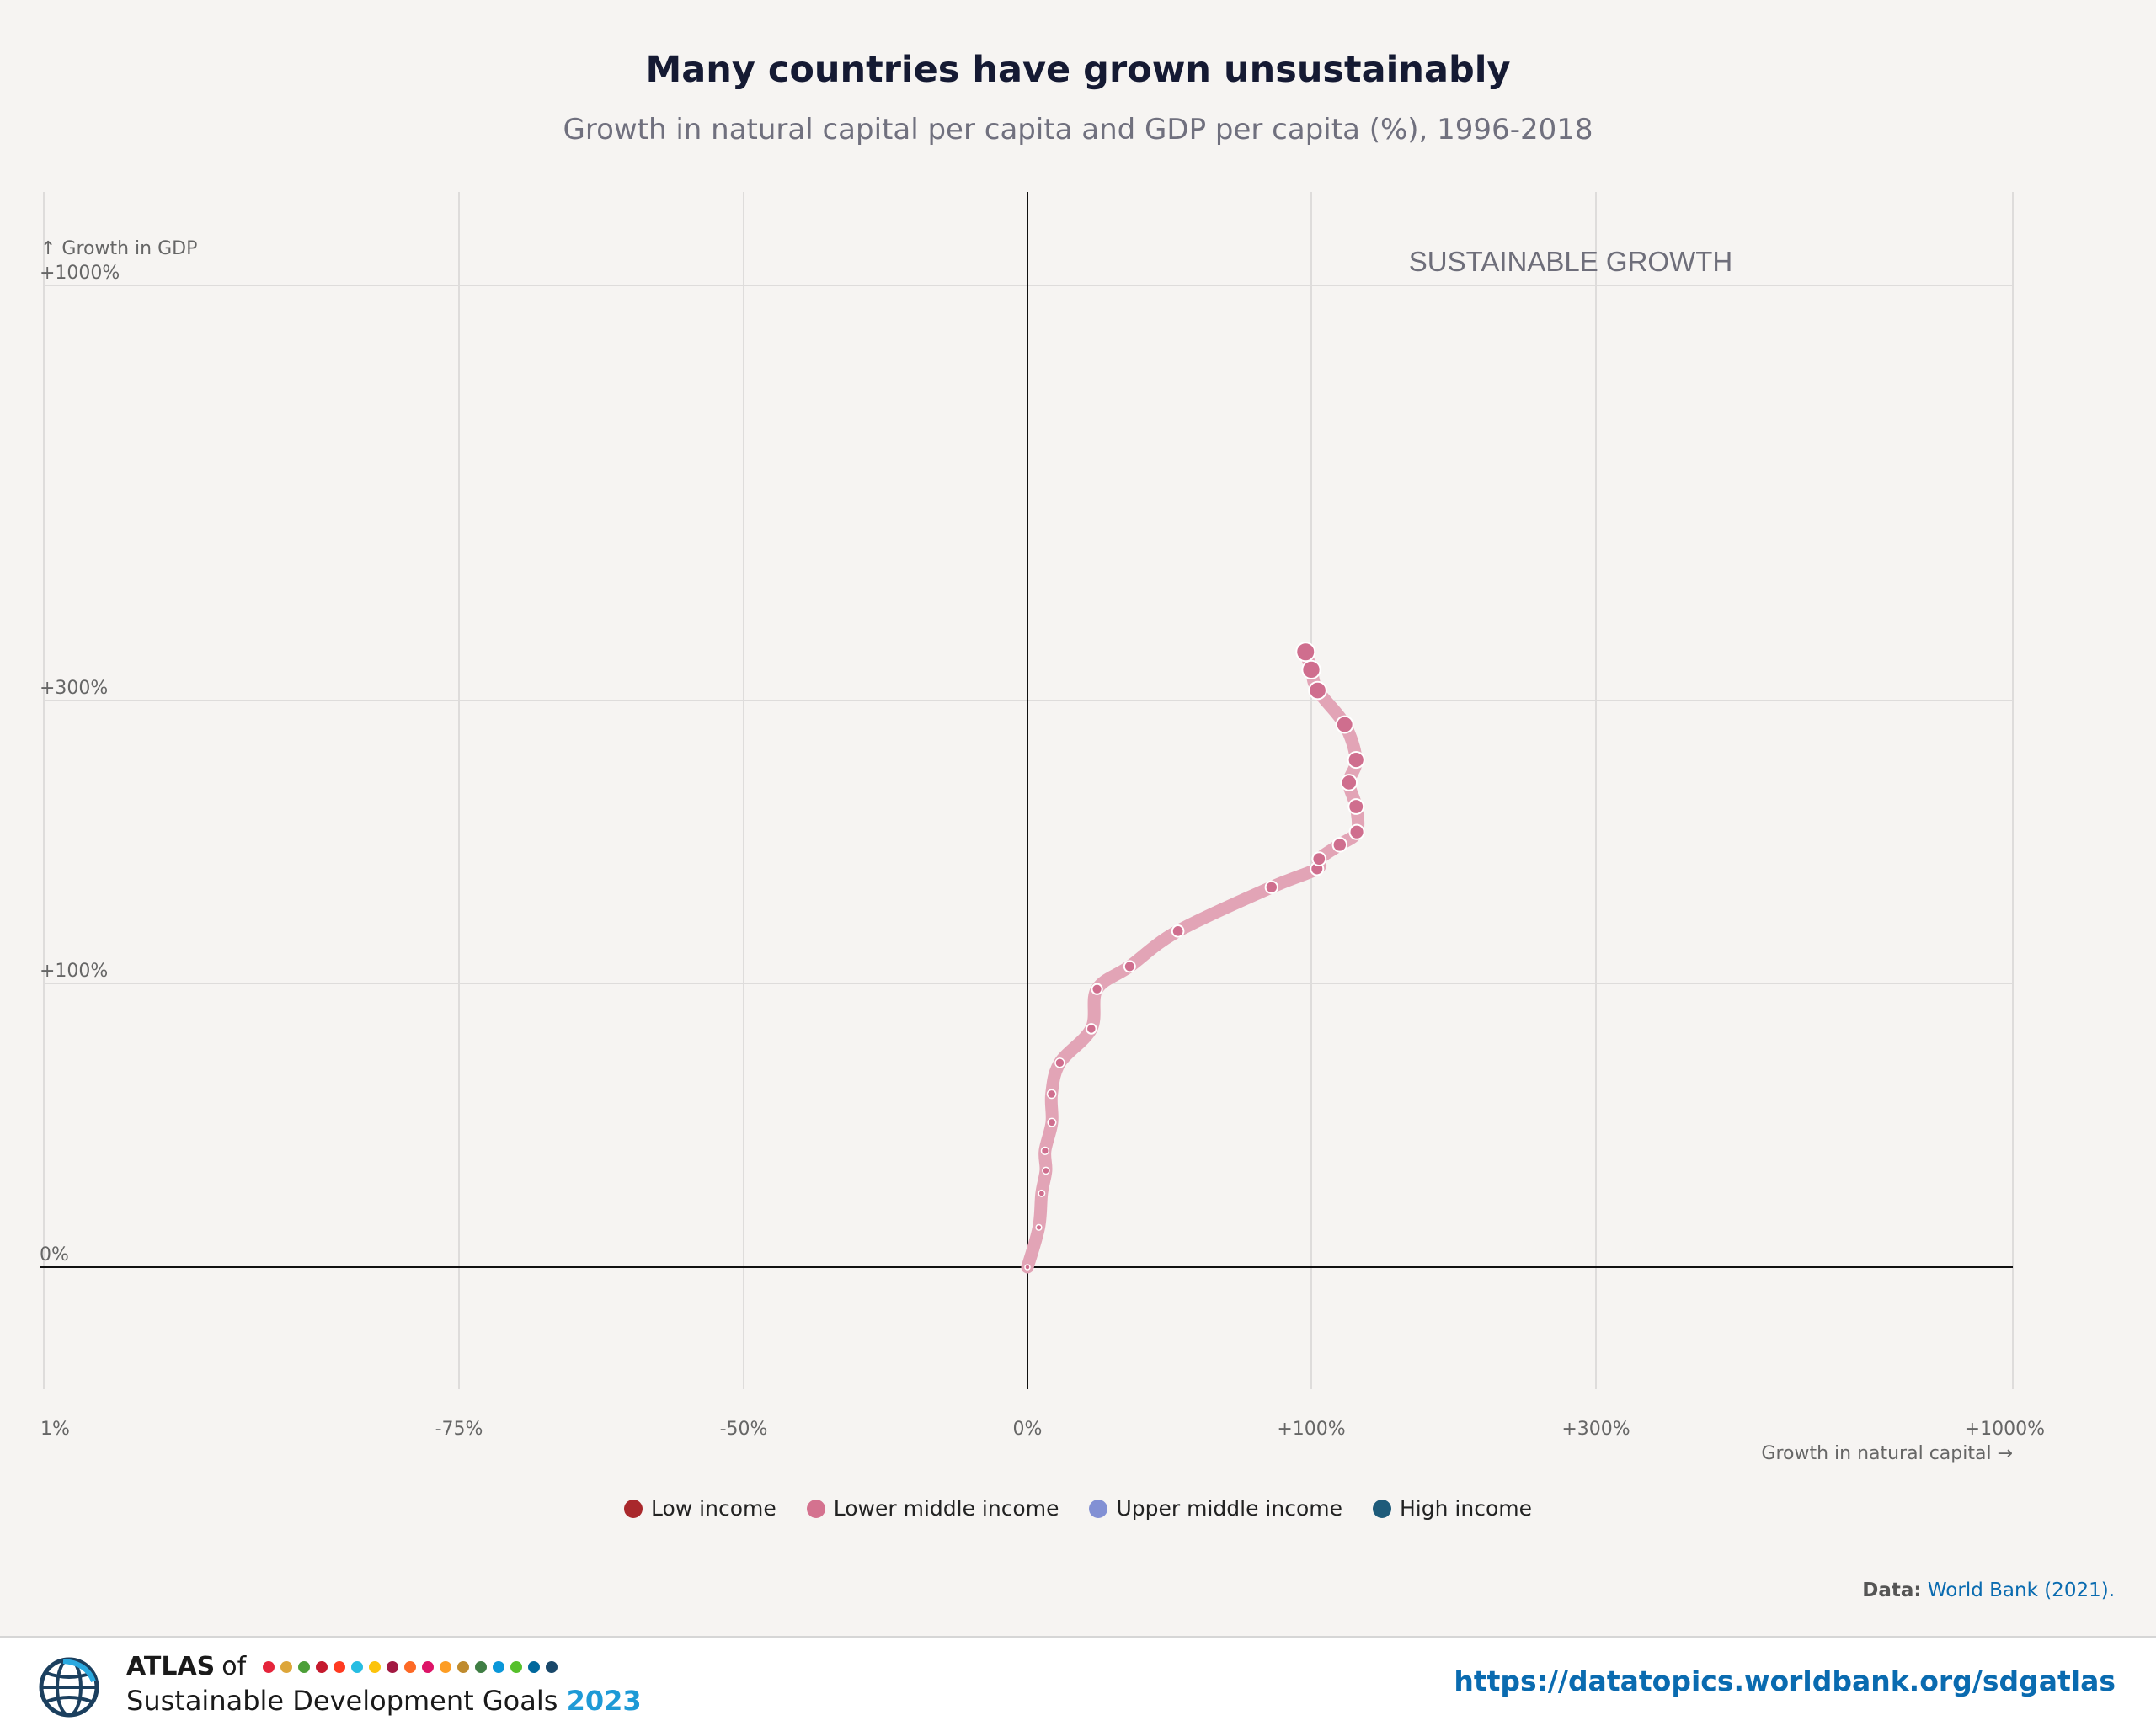 This screenshot has width=2156, height=1726. What do you see at coordinates (1595, 1429) in the screenshot?
I see `x-tick-label: +300%` at bounding box center [1595, 1429].